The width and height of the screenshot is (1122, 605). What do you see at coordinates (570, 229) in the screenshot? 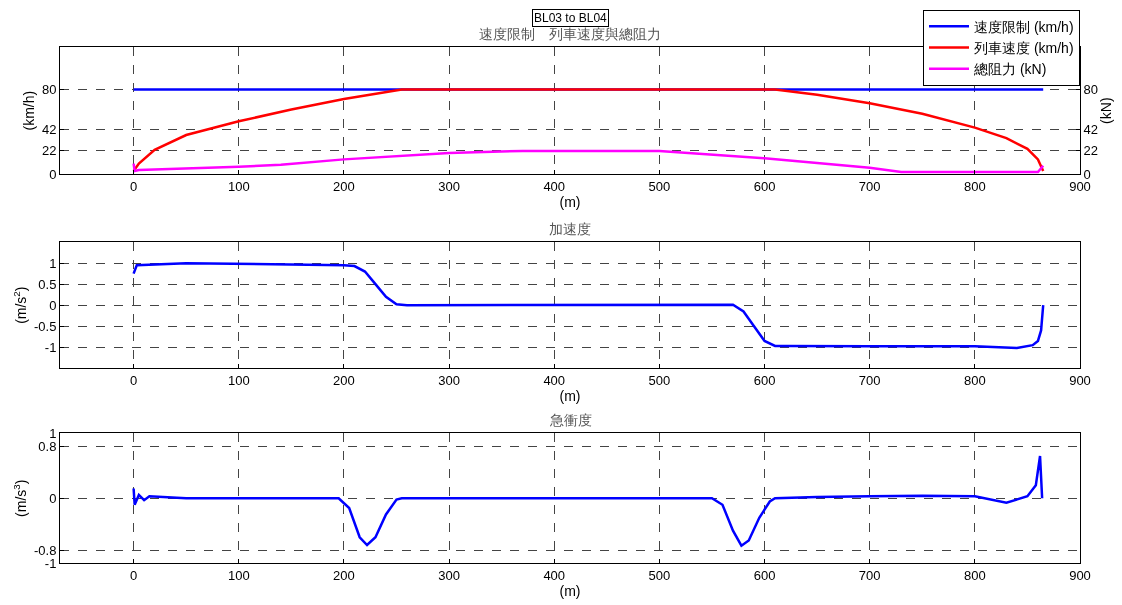
I see `chart-title: 加速度` at bounding box center [570, 229].